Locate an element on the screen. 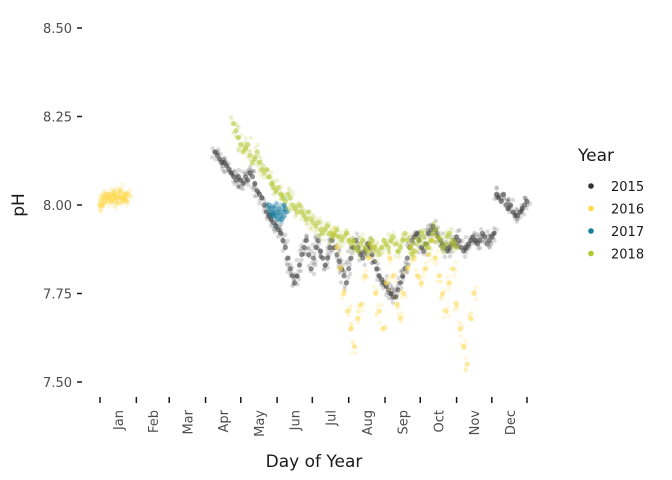  legend-label-2018: 2018 is located at coordinates (627, 255).